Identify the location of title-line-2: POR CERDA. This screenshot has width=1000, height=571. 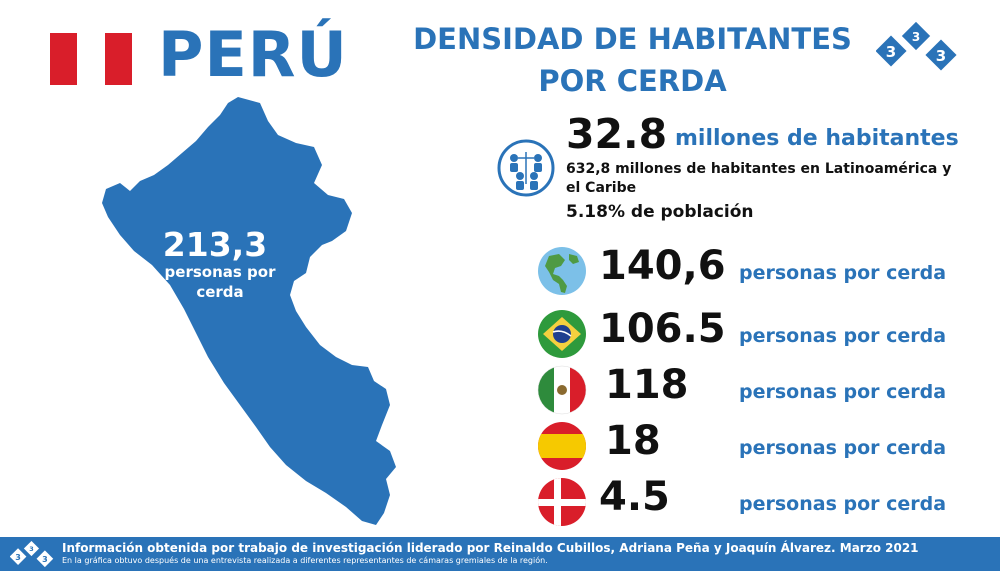
(632, 81).